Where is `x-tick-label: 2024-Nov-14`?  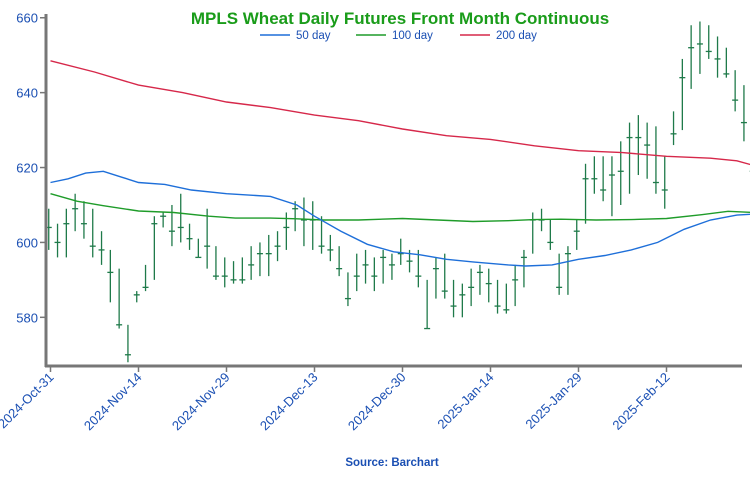 x-tick-label: 2024-Nov-14 is located at coordinates (113, 402).